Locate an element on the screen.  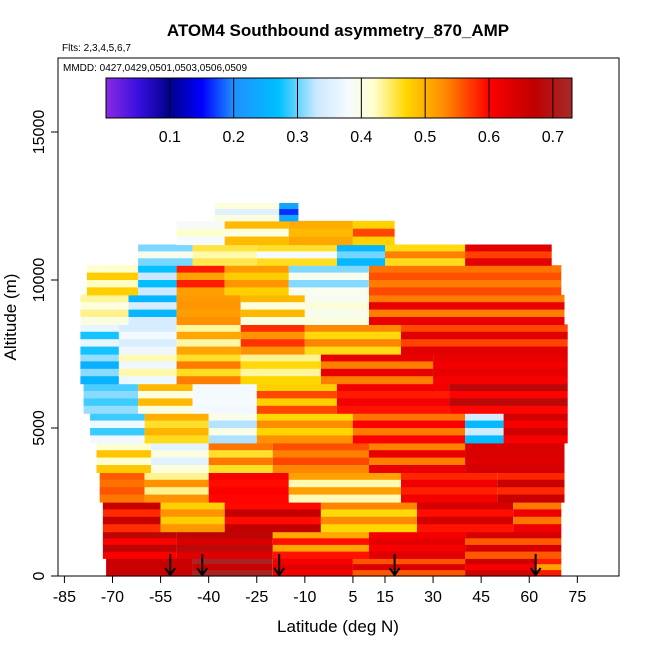
x-tick-label: 60 is located at coordinates (529, 597).